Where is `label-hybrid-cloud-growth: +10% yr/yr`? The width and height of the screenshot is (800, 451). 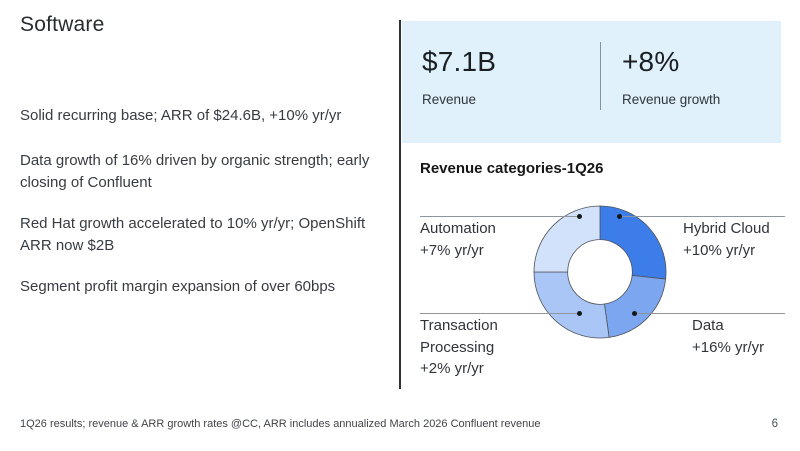 label-hybrid-cloud-growth: +10% yr/yr is located at coordinates (719, 250).